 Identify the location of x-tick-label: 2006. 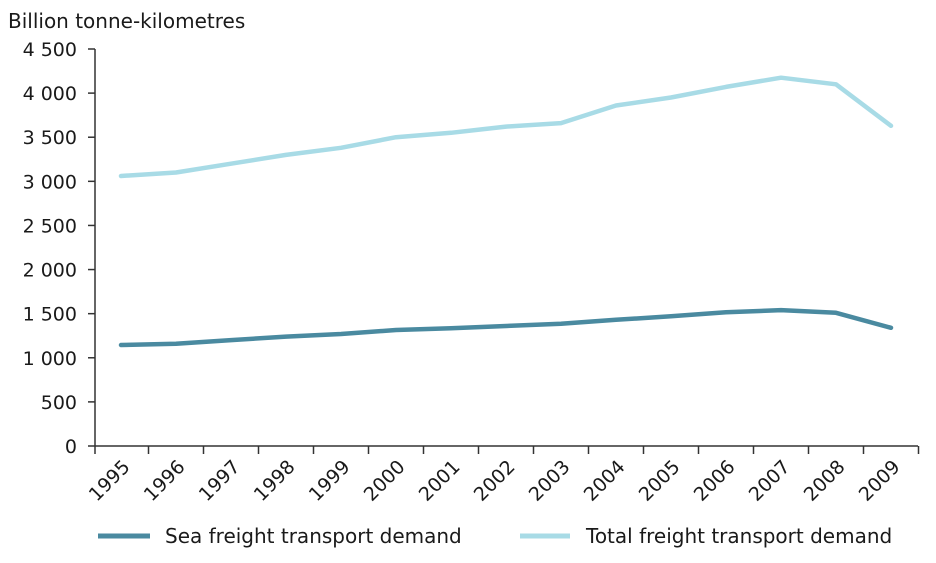
(715, 481).